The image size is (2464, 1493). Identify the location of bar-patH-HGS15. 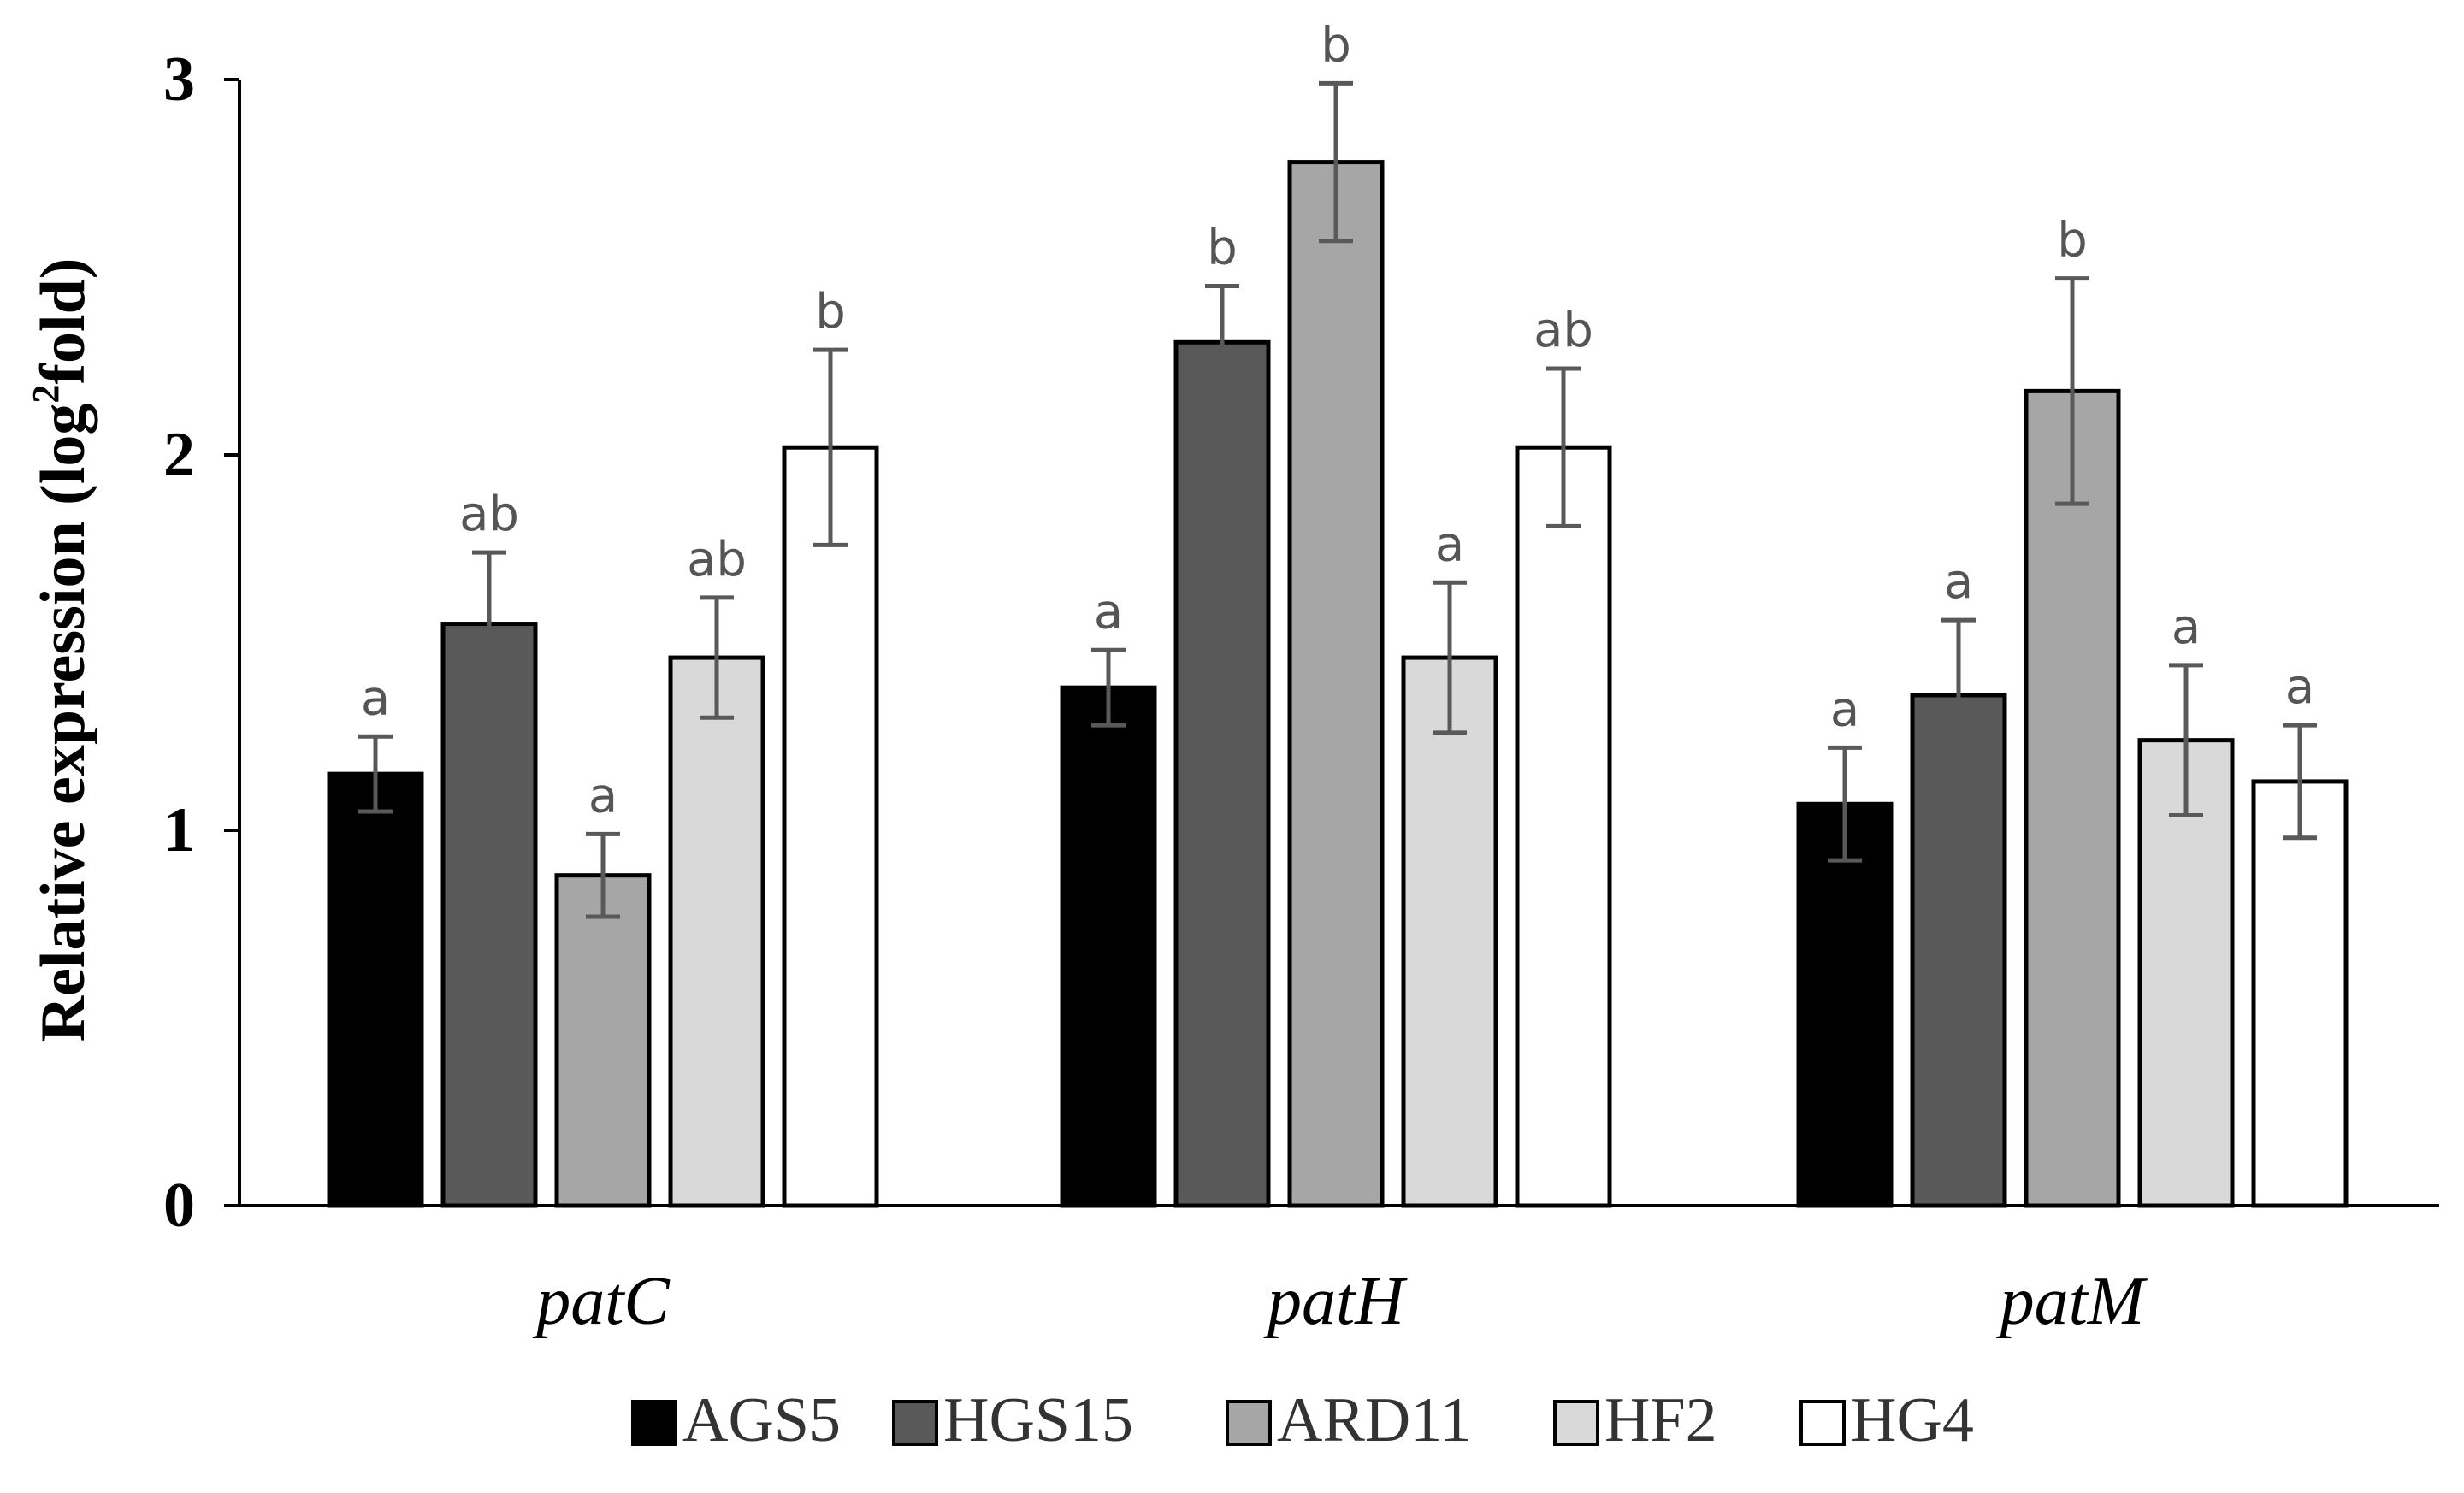
(1222, 773).